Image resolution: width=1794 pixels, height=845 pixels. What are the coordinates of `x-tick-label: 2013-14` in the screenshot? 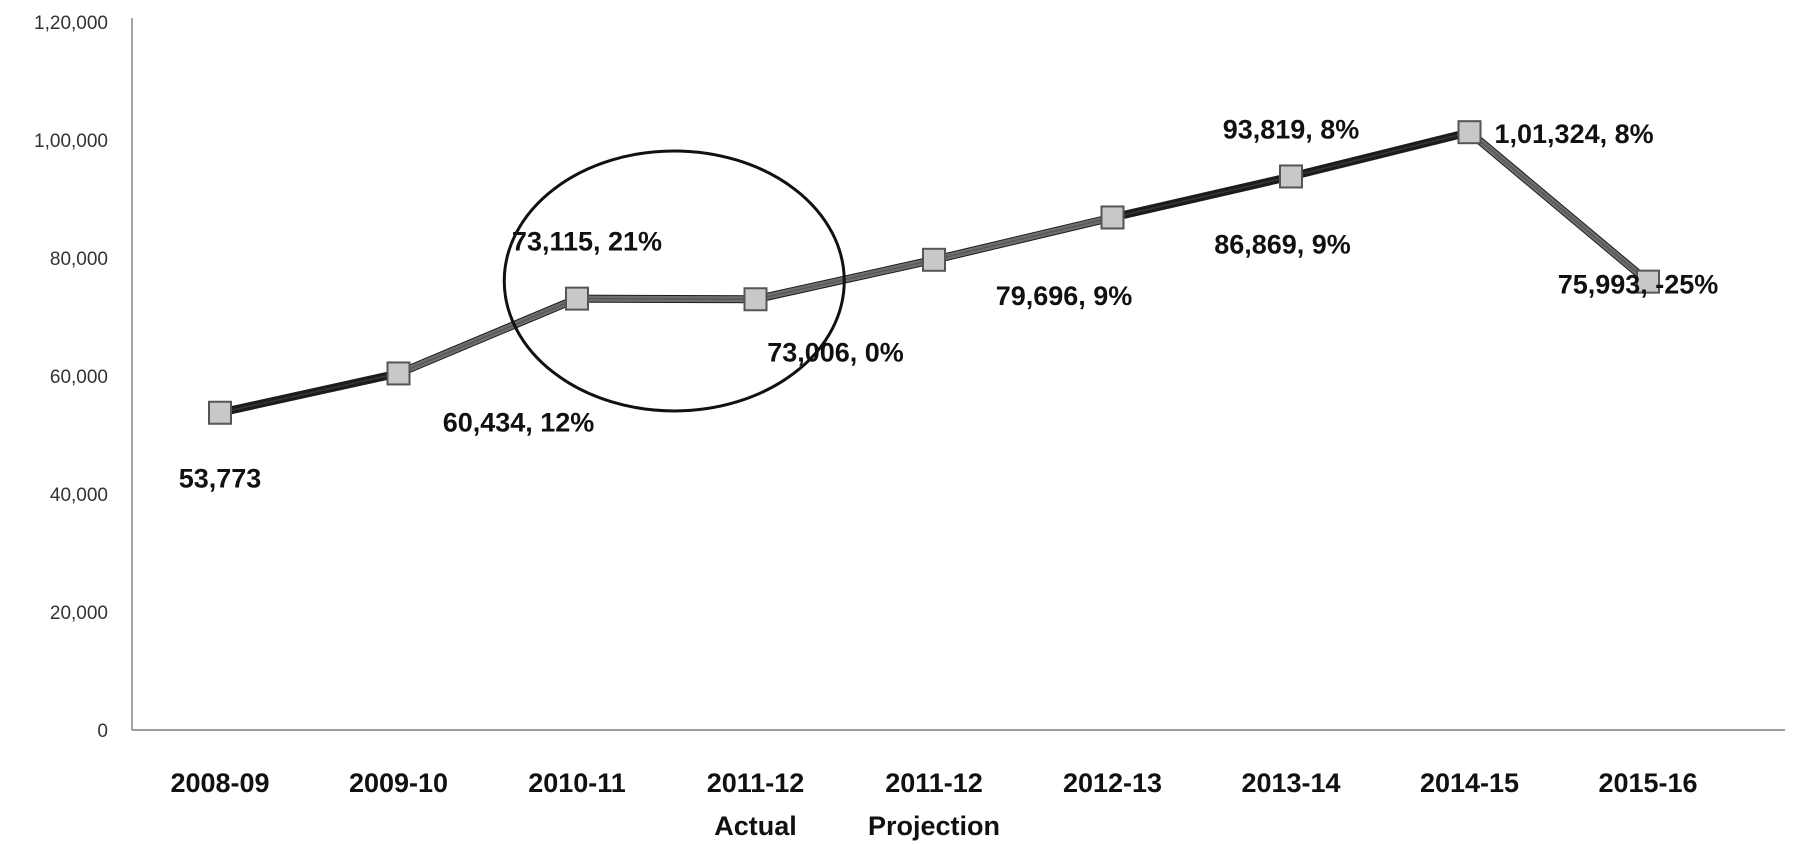 It's located at (1290, 783).